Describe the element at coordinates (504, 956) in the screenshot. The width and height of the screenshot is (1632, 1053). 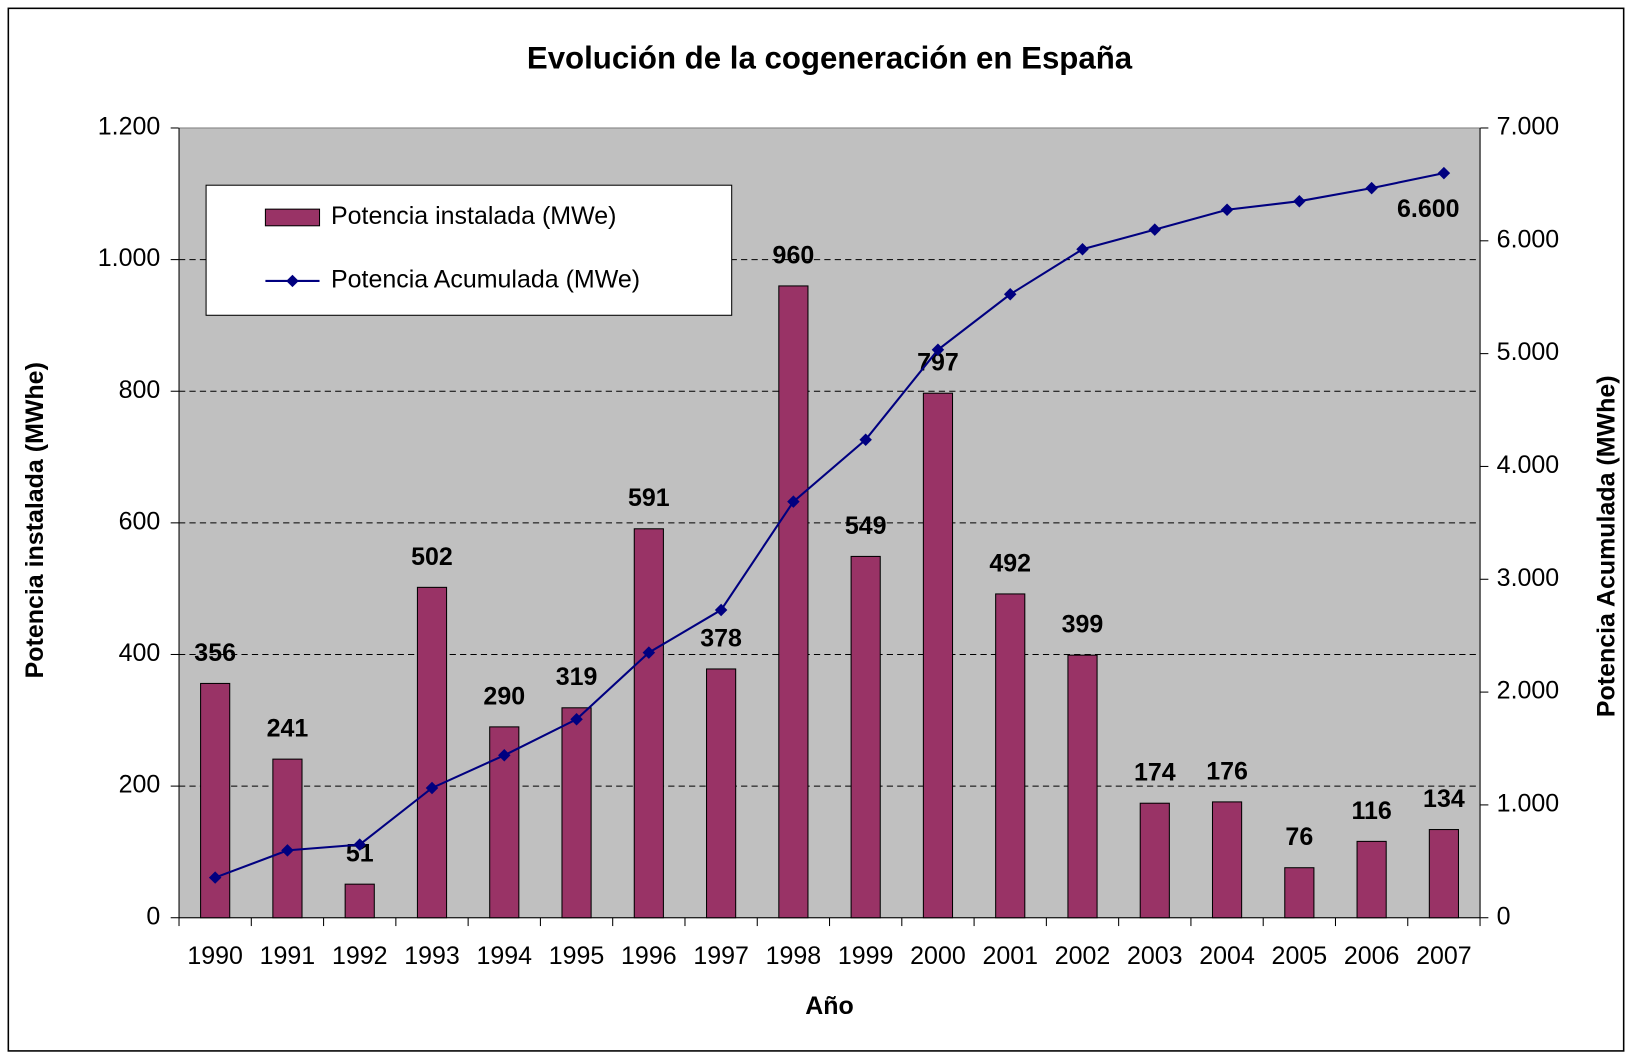
I see `x-tick-label: 1994` at that location.